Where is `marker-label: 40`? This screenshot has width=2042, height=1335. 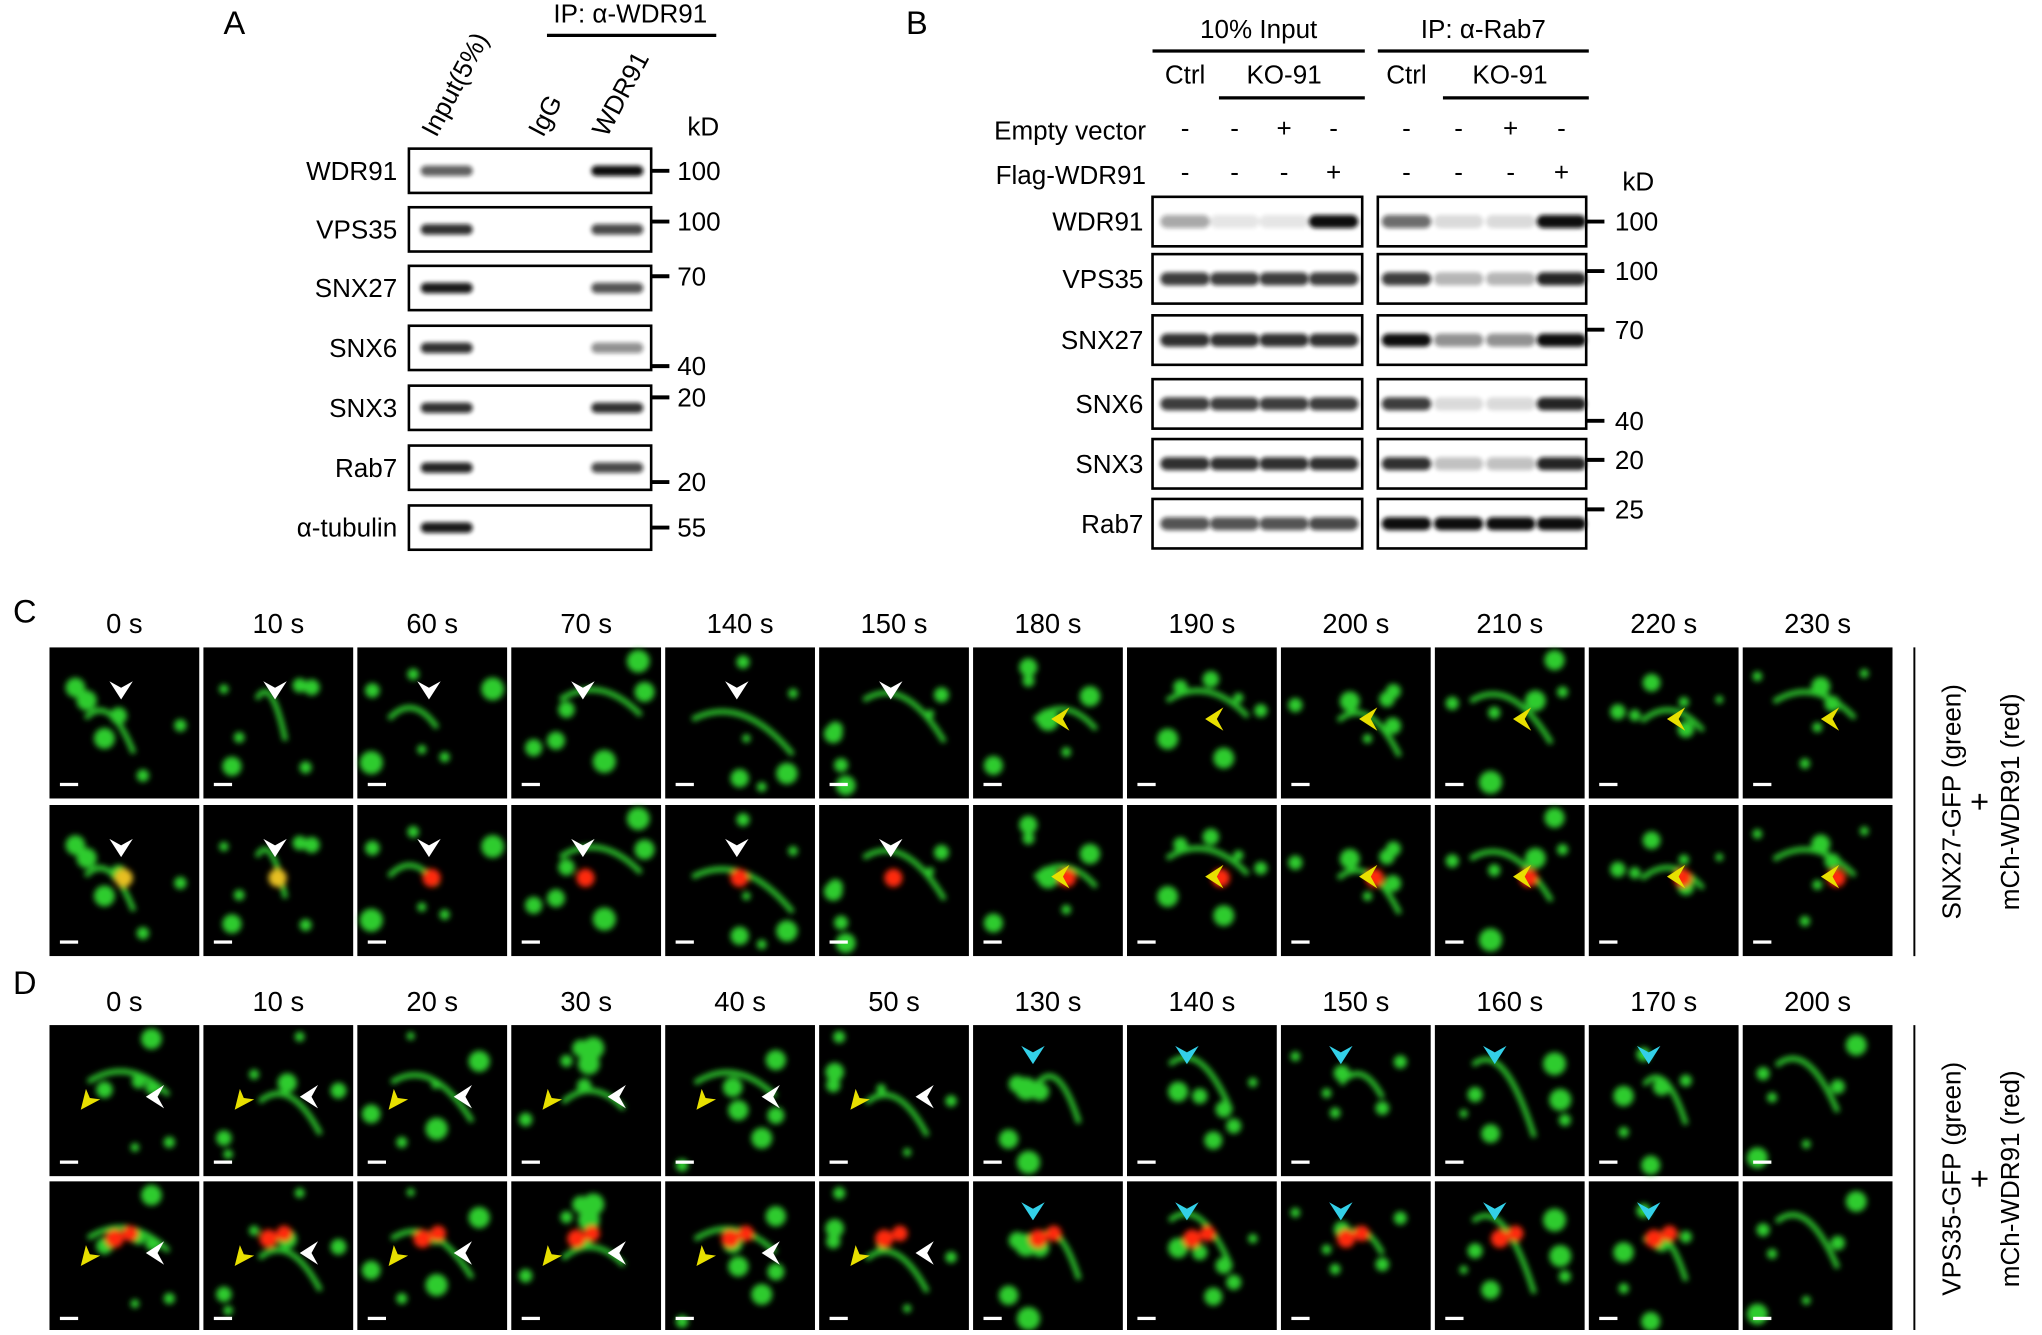
marker-label: 40 is located at coordinates (1629, 421).